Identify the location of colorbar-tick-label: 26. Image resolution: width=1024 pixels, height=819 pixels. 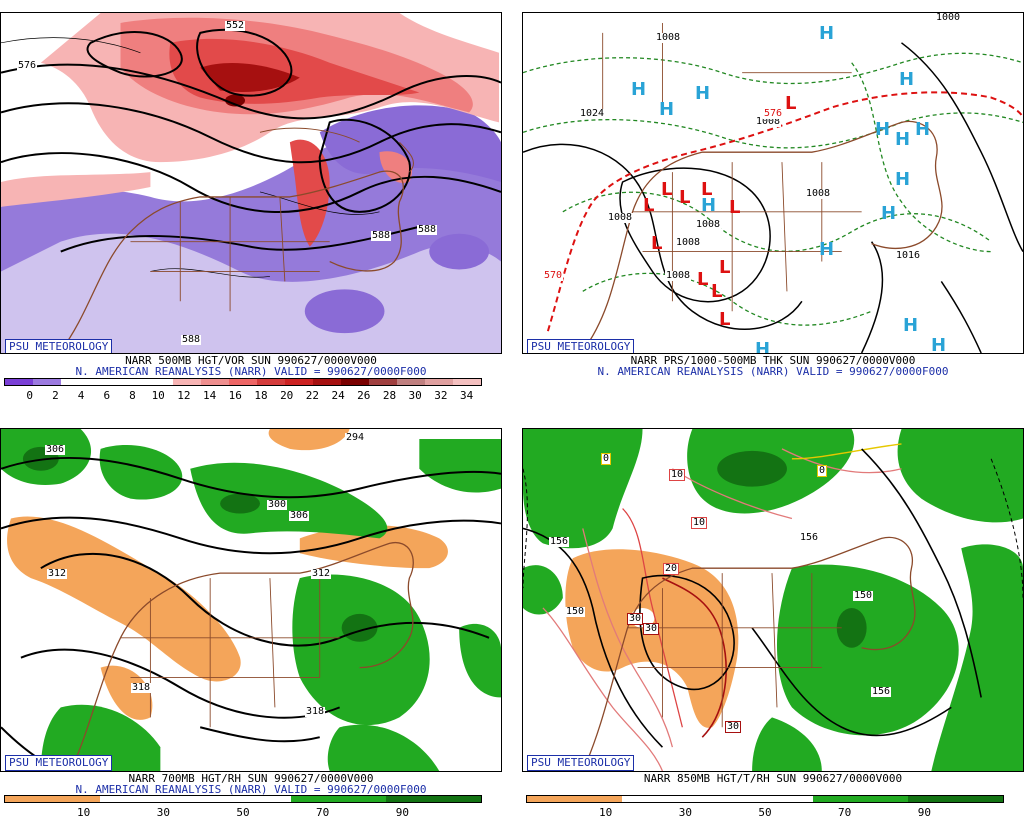
(364, 395).